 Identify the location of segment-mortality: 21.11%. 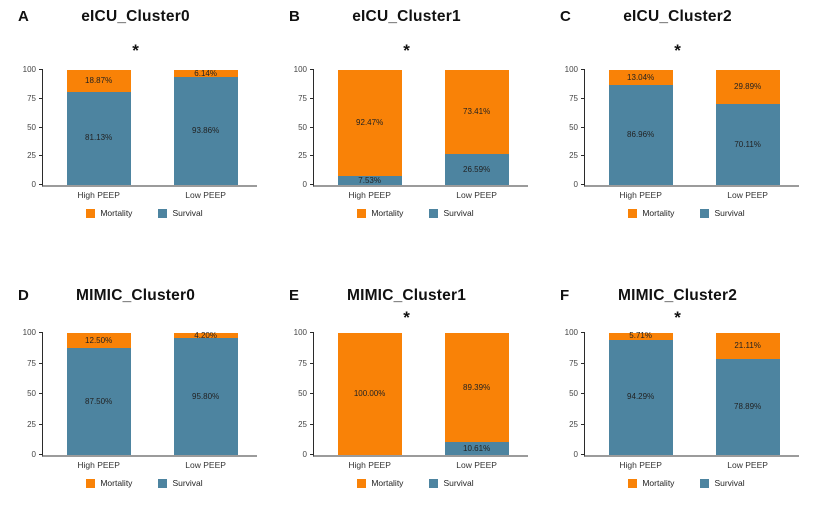
(747, 346).